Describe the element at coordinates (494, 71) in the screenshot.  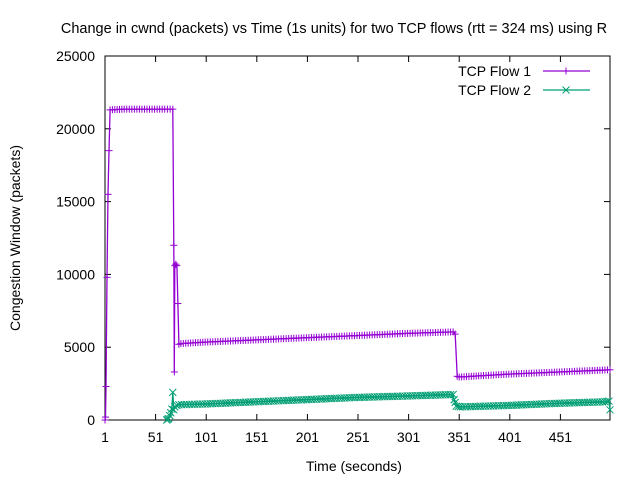
I see `legend-label: TCP Flow 1` at that location.